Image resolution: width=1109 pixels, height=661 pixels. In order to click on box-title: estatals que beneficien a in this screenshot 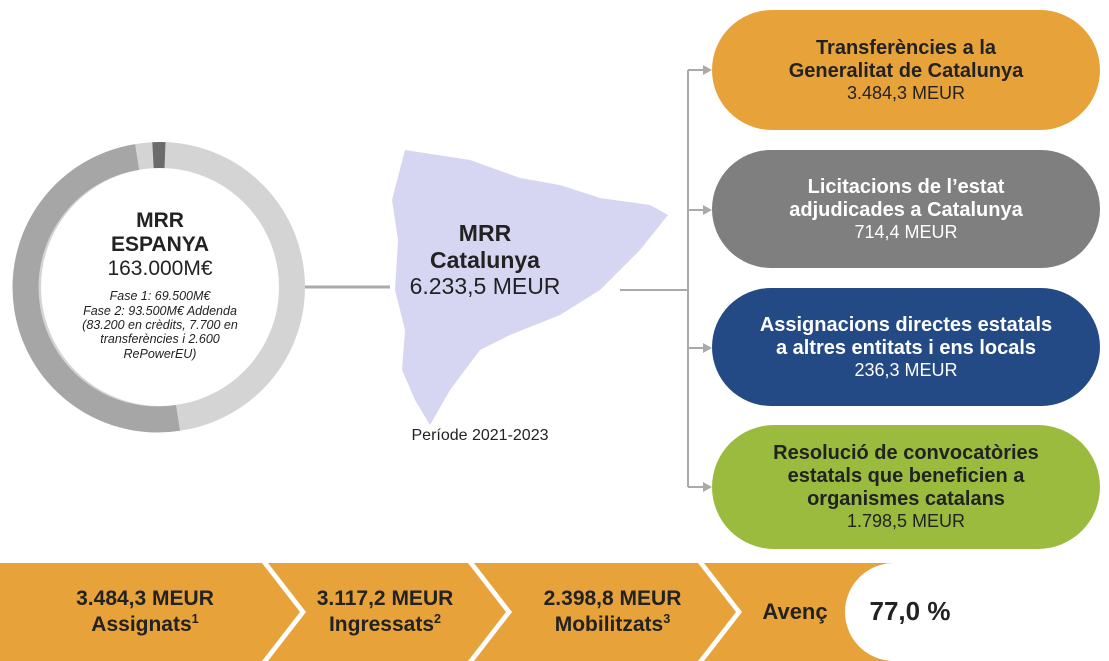, I will do `click(906, 476)`.